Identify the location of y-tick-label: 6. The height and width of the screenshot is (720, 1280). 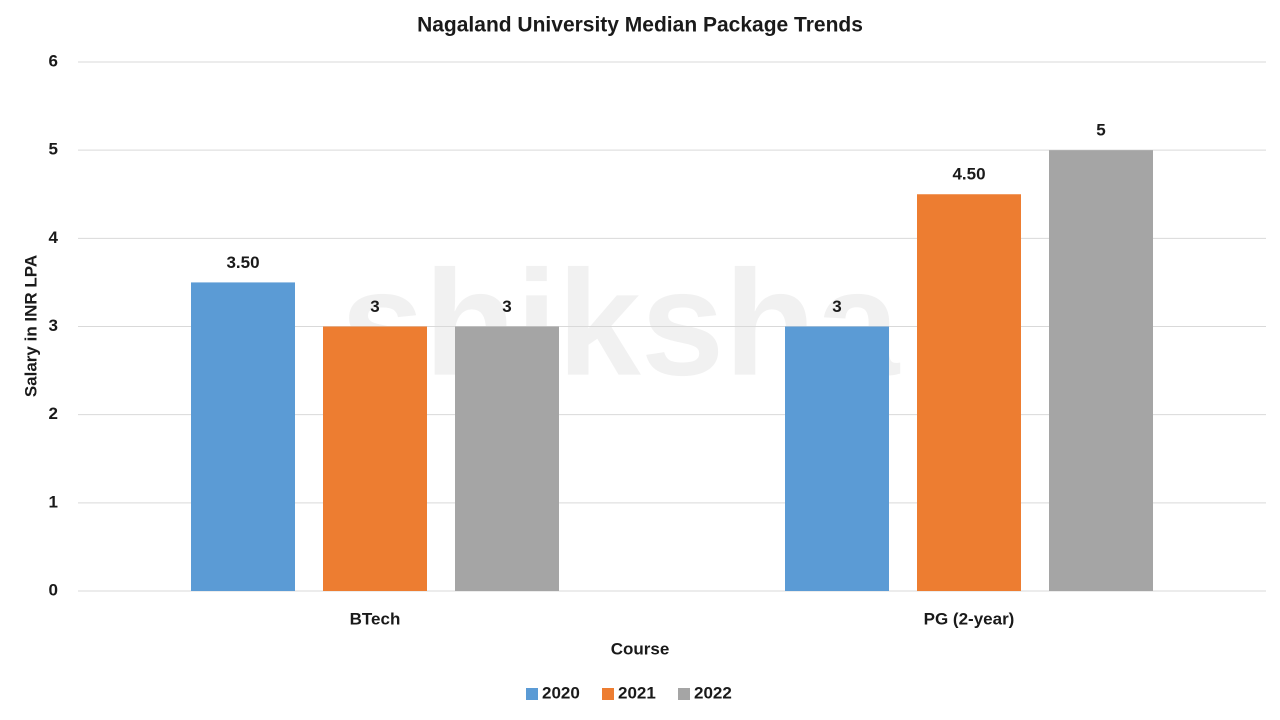
(53, 60).